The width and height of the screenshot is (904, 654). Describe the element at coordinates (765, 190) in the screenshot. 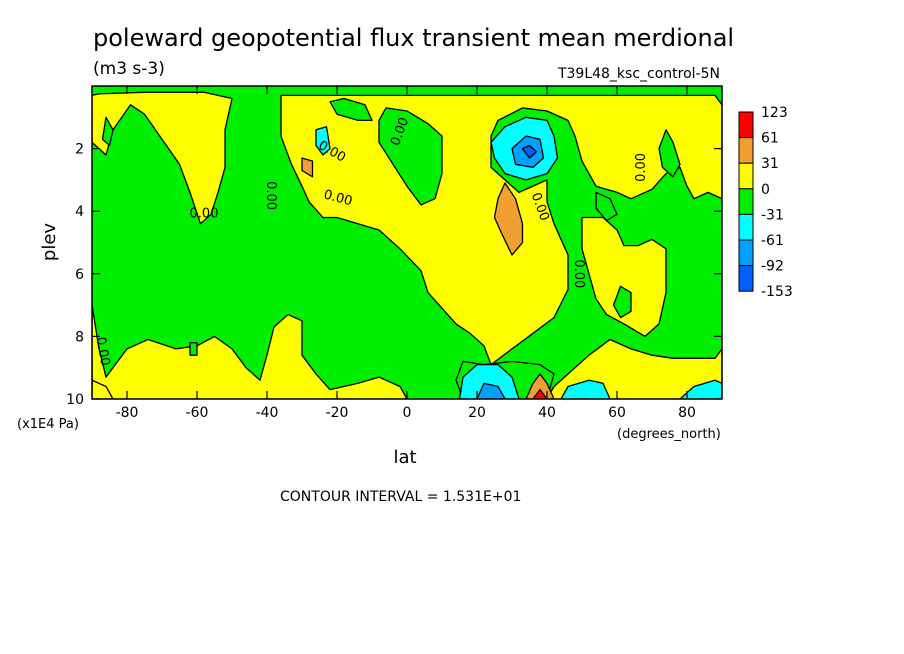

I see `colorbar-label: 0` at that location.